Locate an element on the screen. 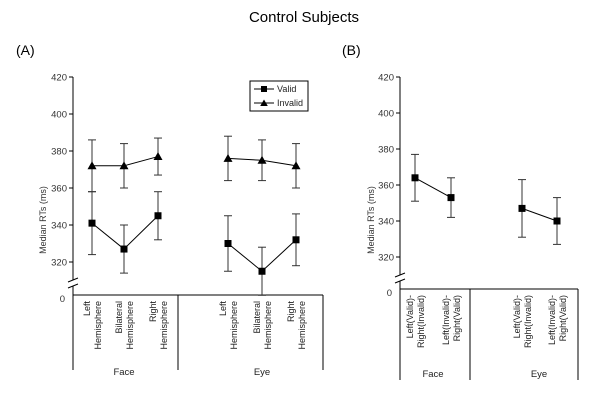  legend-valid-marker is located at coordinates (264, 89).